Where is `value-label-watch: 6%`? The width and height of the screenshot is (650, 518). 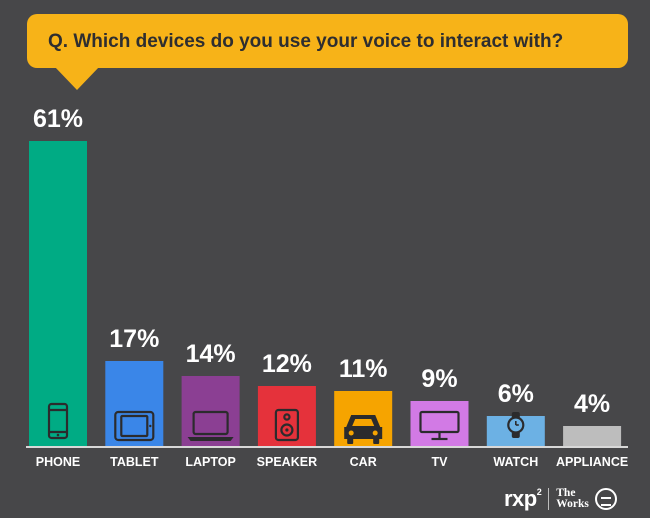 value-label-watch: 6% is located at coordinates (516, 394).